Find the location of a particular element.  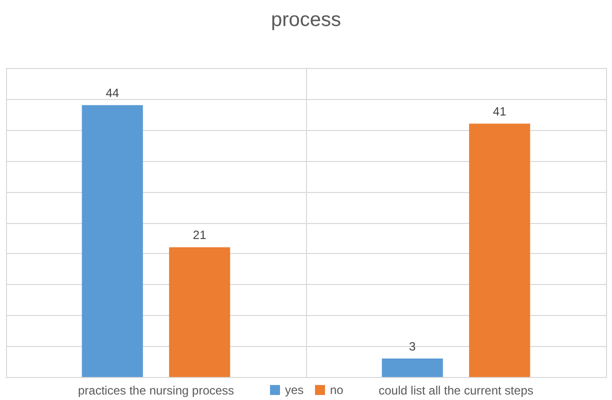

data-label: 44 is located at coordinates (113, 93).